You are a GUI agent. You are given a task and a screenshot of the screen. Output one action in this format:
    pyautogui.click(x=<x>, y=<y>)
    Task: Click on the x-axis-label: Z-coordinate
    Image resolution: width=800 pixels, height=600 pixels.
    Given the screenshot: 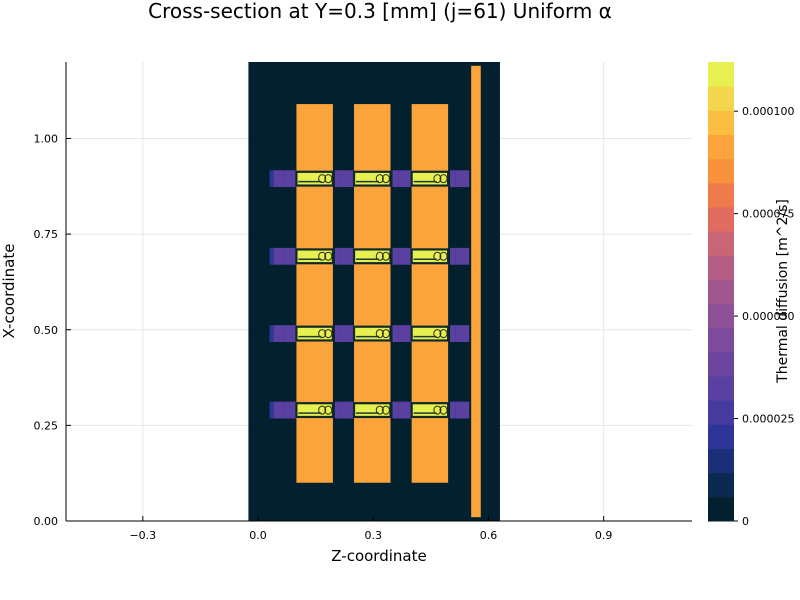 What is the action you would take?
    pyautogui.click(x=378, y=556)
    